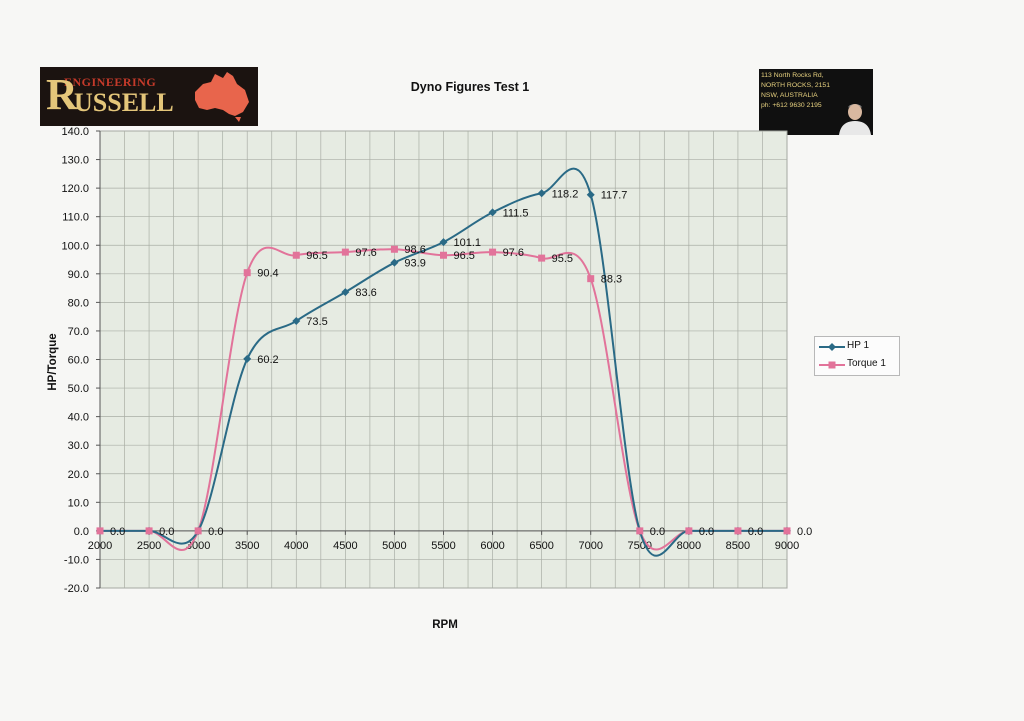  Describe the element at coordinates (247, 546) in the screenshot. I see `x-tick-label: 3500` at that location.